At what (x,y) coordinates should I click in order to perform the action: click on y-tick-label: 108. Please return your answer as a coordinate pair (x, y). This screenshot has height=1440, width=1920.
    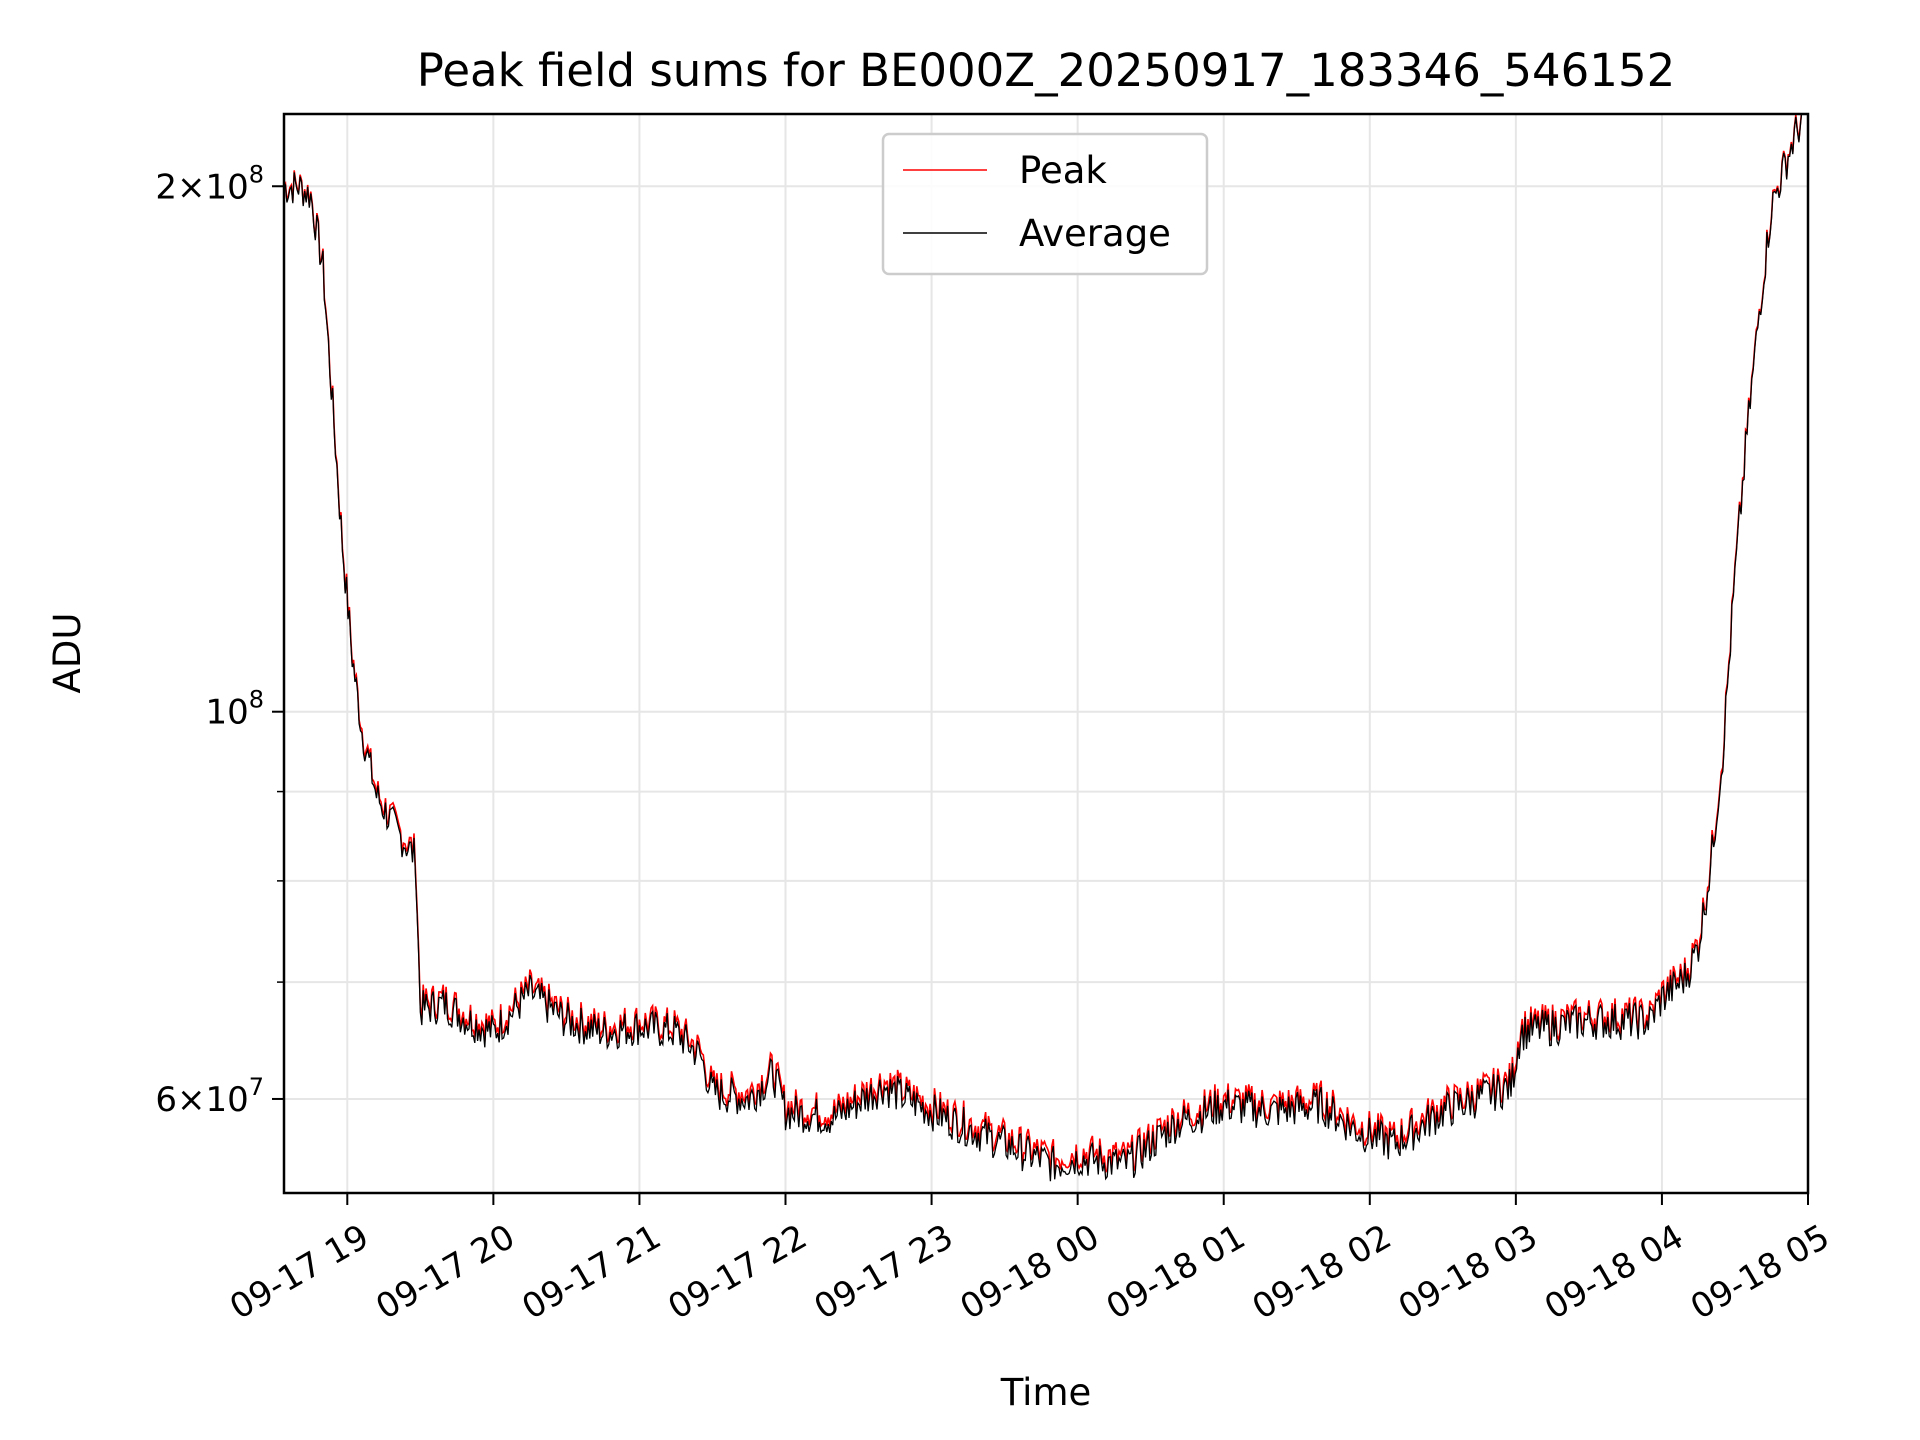
    Looking at the image, I should click on (234, 709).